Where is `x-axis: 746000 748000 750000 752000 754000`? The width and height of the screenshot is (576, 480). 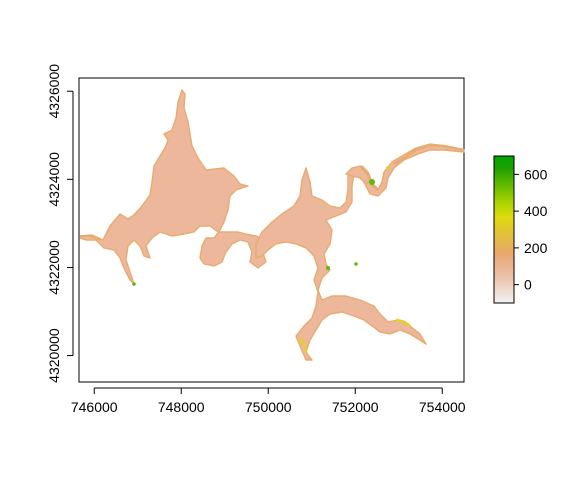 x-axis: 746000 748000 750000 752000 754000 is located at coordinates (268, 401).